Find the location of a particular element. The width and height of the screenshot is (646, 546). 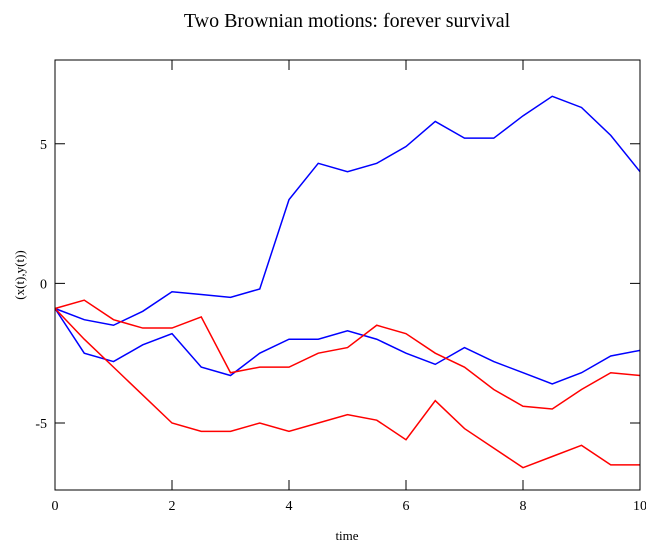

series-line is located at coordinates (347, 346).